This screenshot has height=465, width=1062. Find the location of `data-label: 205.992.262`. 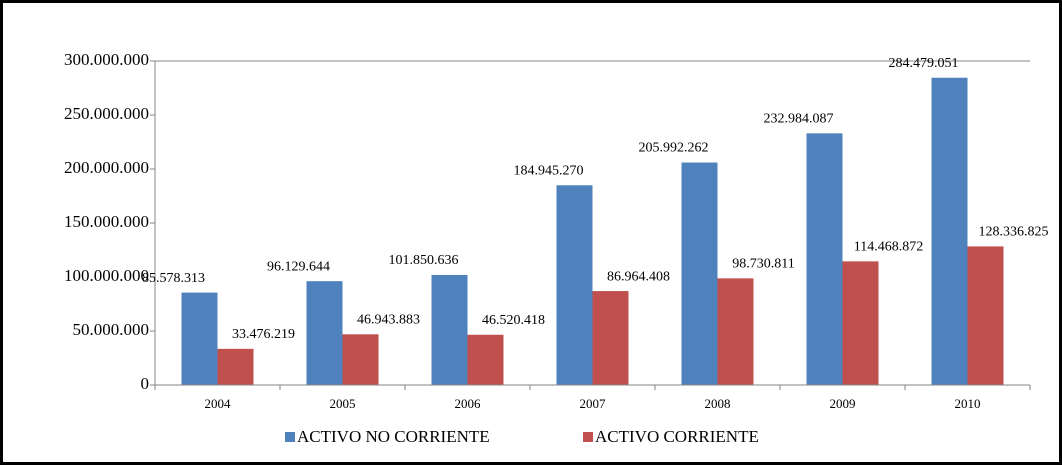

data-label: 205.992.262 is located at coordinates (674, 148).